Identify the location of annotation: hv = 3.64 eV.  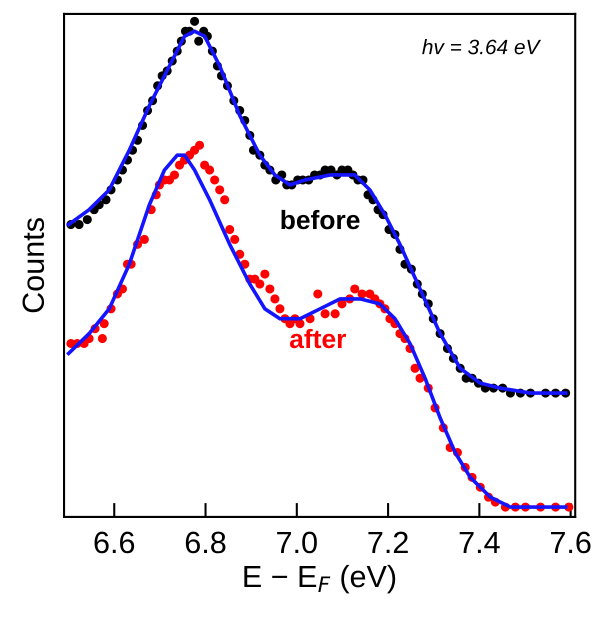
(482, 46).